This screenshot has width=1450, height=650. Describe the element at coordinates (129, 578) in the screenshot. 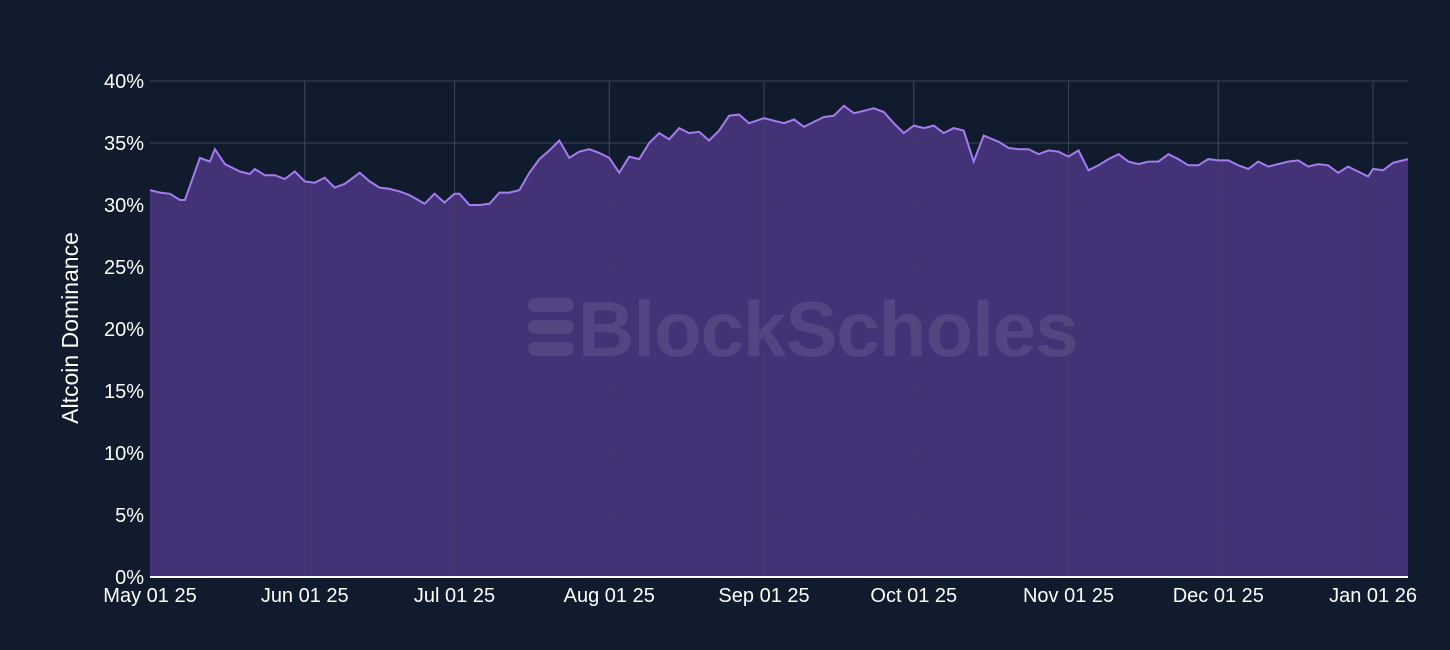

I see `y-tick-label: 0%` at that location.